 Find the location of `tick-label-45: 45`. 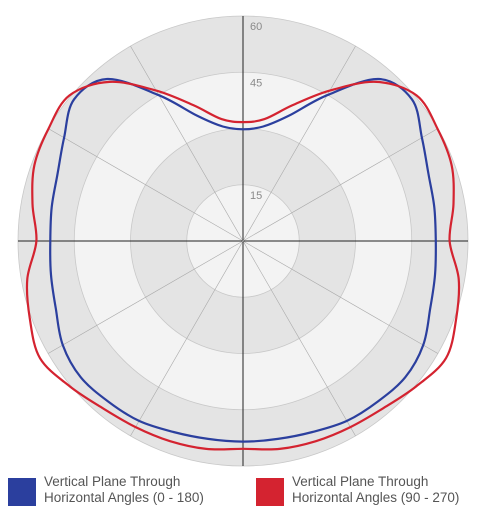

tick-label-45: 45 is located at coordinates (256, 83).